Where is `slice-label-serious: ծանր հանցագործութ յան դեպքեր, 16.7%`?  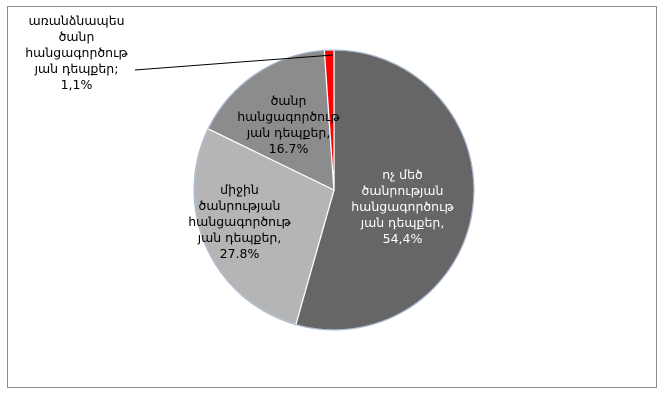 slice-label-serious: ծանր հանցագործութ յան դեպքեր, 16.7% is located at coordinates (288, 124).